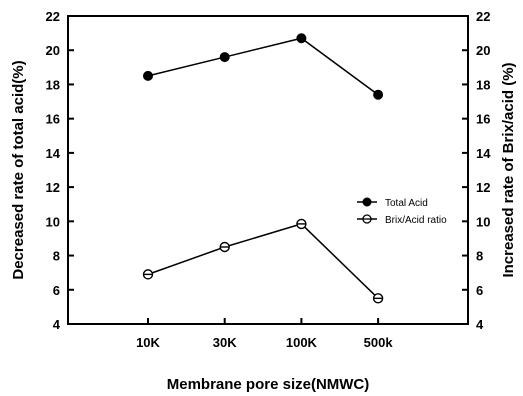  What do you see at coordinates (53, 119) in the screenshot?
I see `left-y-tick-label: 16` at bounding box center [53, 119].